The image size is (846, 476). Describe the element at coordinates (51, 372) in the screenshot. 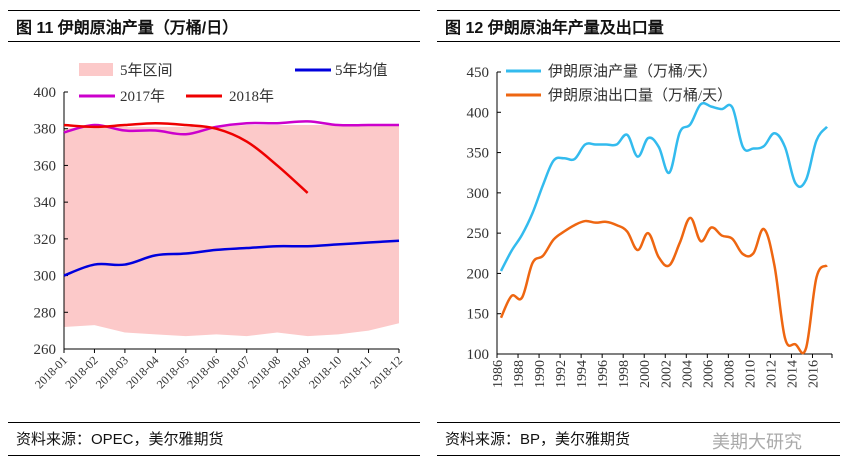

I see `x-tick-label: 2018-01` at that location.